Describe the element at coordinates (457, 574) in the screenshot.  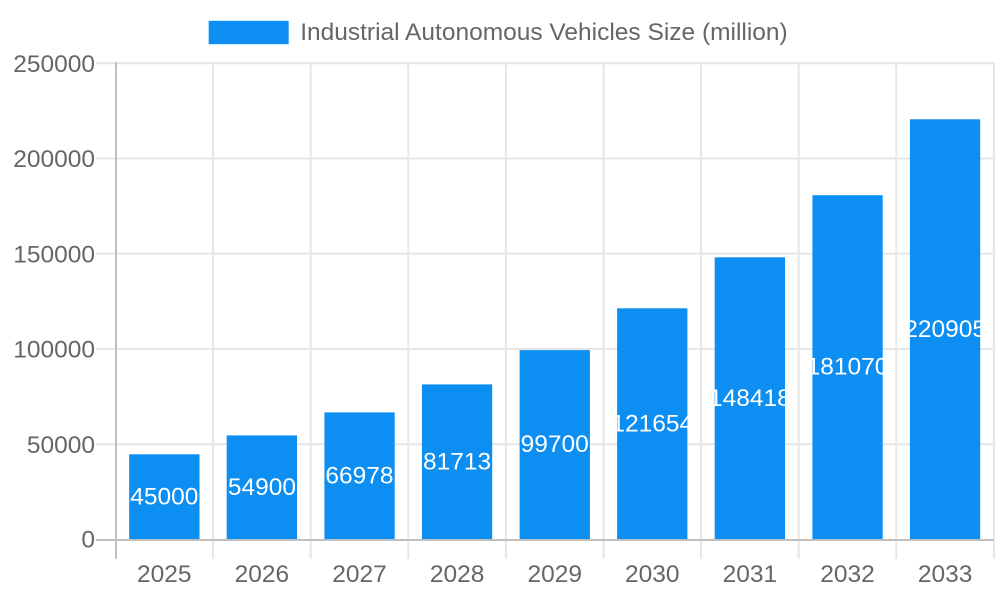
I see `svg-text: 2028` at that location.